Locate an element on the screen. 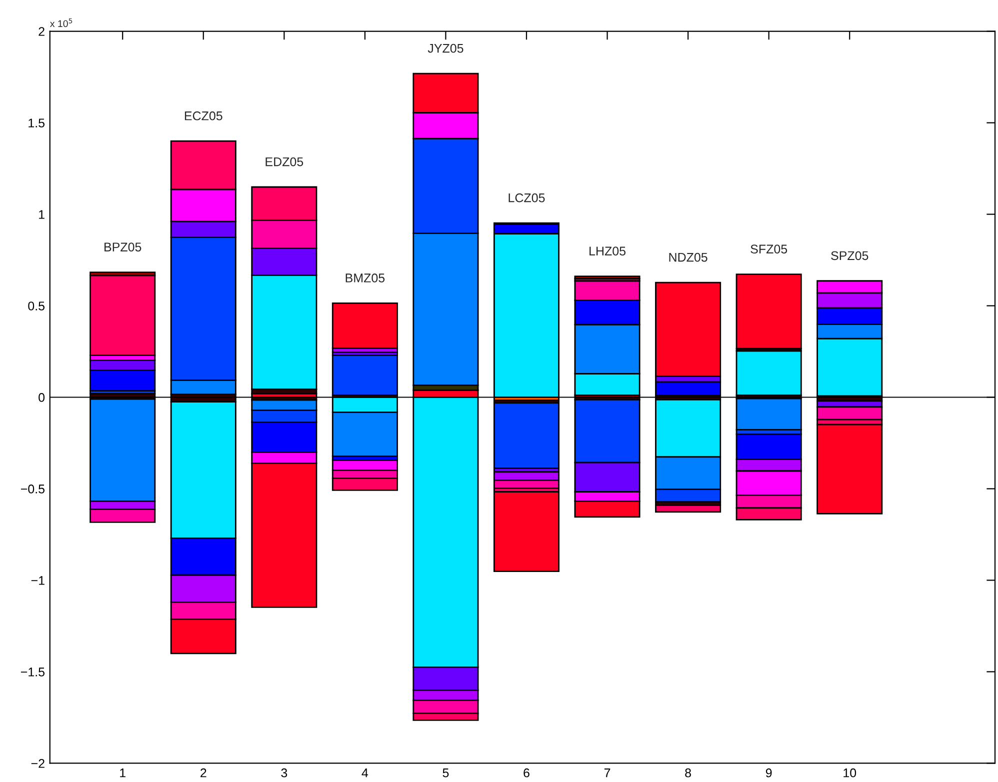 This screenshot has width=998, height=782. annotation: NDZ05 is located at coordinates (688, 257).